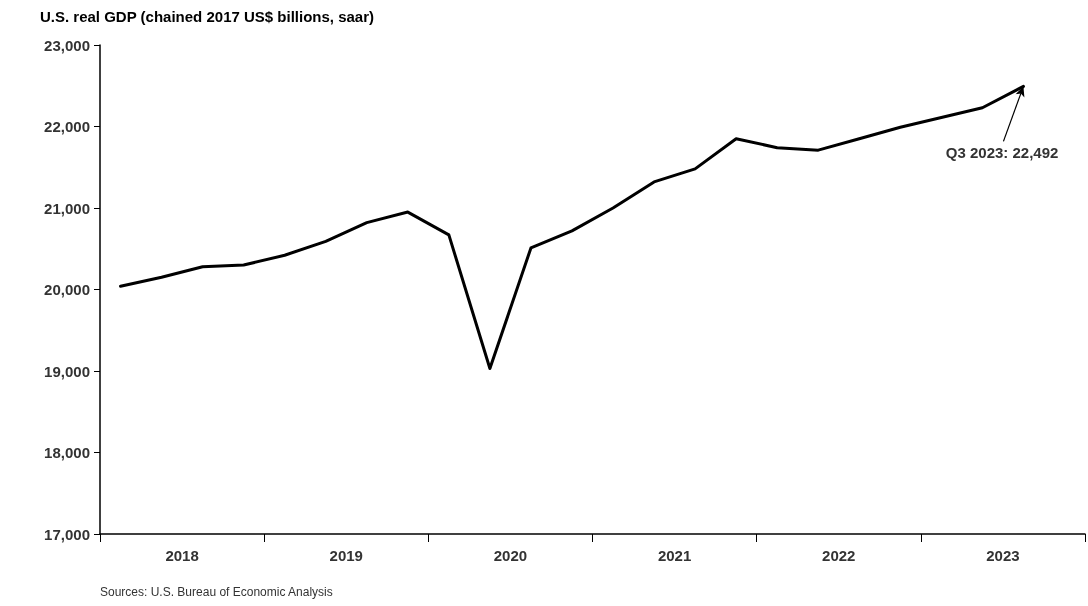 The width and height of the screenshot is (1088, 606). Describe the element at coordinates (182, 555) in the screenshot. I see `x-tick-label: 2018` at that location.